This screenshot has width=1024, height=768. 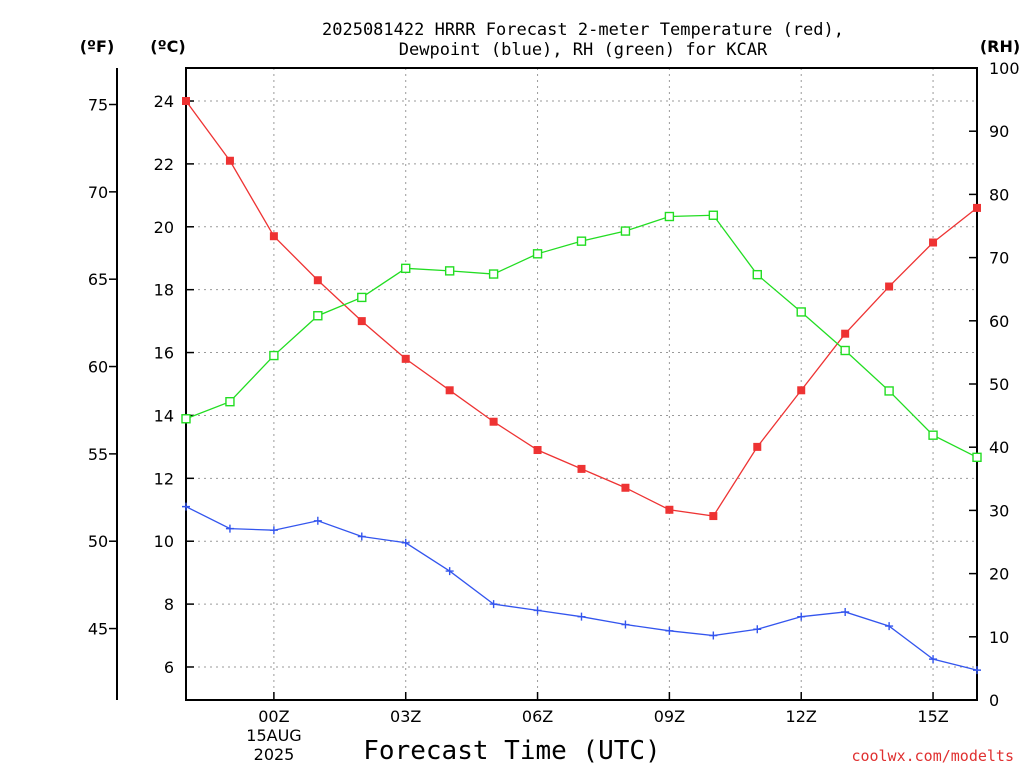 I want to click on rh-tick-label: 40, so click(x=999, y=447).